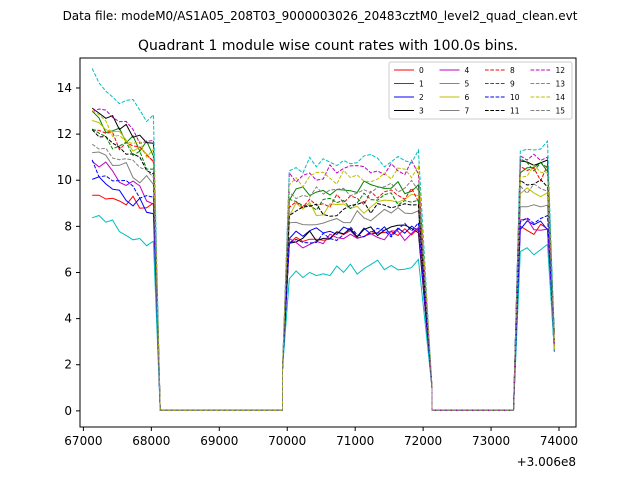  I want to click on x-tick-label: 71000, so click(355, 441).